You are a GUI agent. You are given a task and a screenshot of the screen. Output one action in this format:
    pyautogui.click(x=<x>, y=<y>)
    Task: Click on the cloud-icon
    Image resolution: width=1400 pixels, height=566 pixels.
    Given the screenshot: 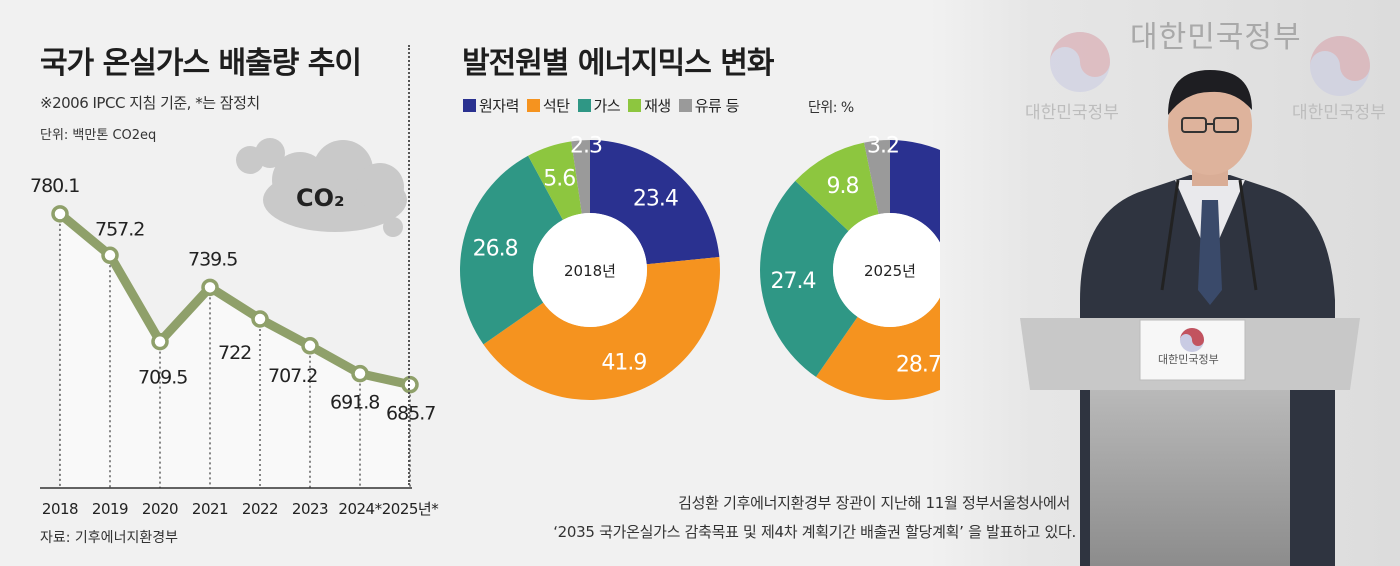 What is the action you would take?
    pyautogui.click(x=321, y=187)
    